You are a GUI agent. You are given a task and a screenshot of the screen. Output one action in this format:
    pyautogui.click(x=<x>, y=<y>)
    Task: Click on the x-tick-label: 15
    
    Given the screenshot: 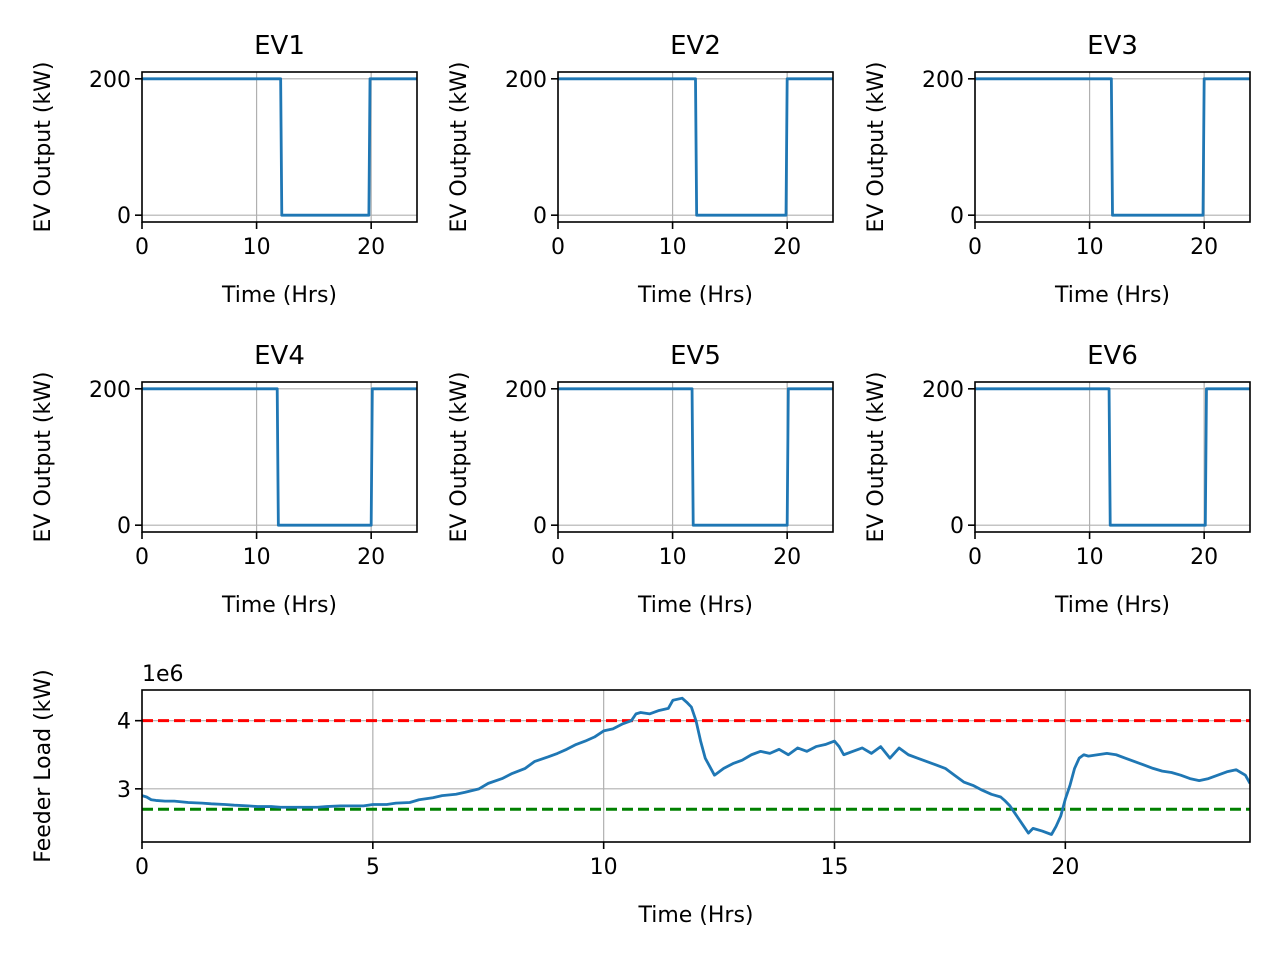 What is the action you would take?
    pyautogui.click(x=835, y=867)
    